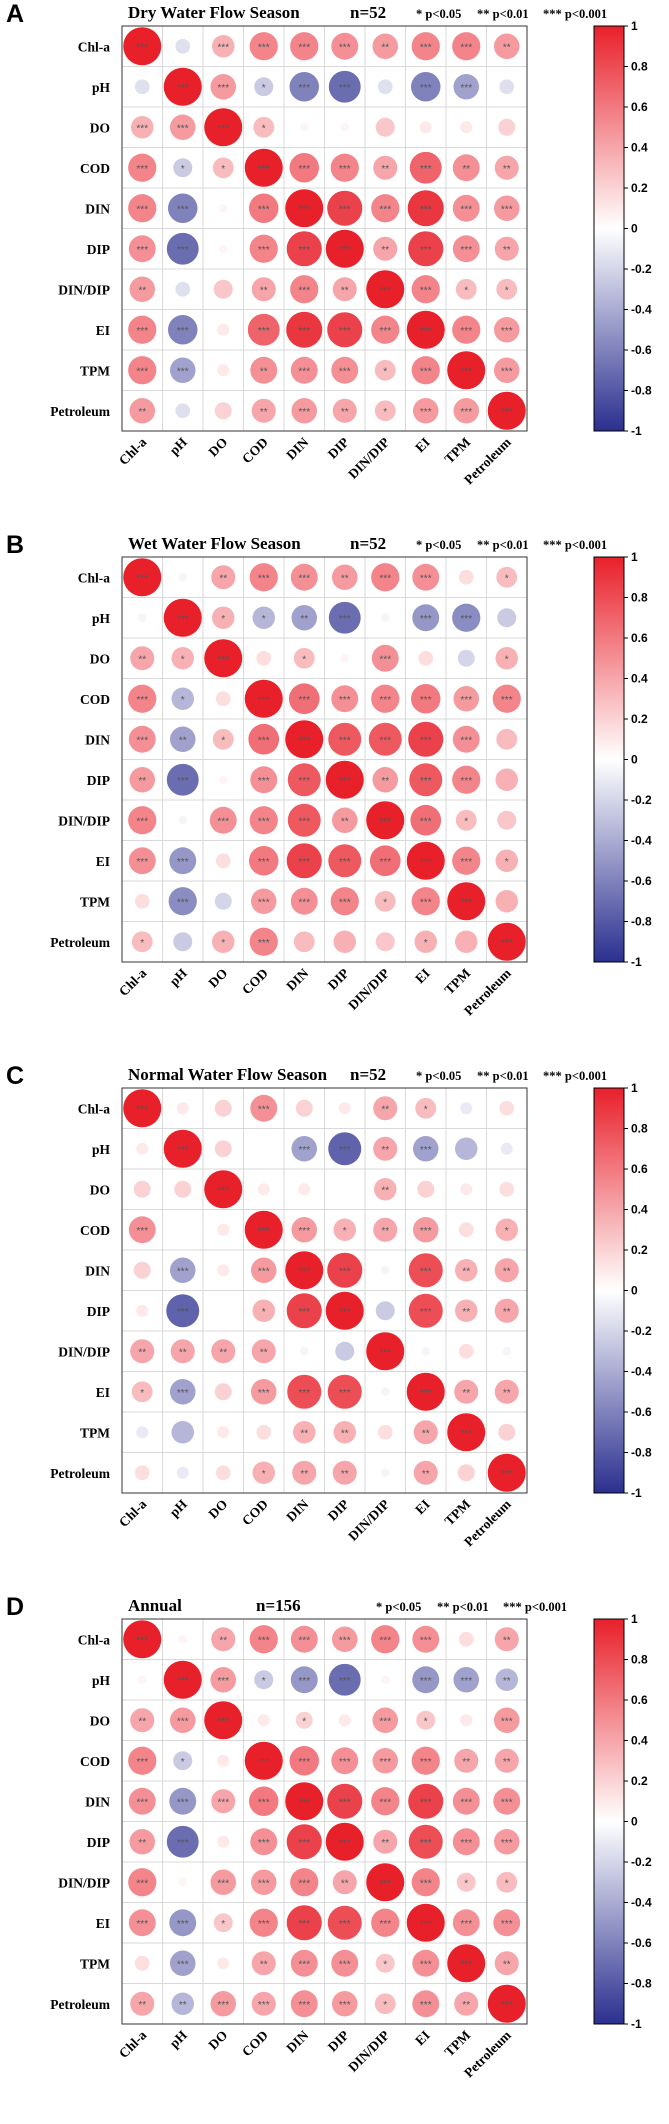  Describe the element at coordinates (639, 1210) in the screenshot. I see `colorbar-tick-label: 0.4` at that location.